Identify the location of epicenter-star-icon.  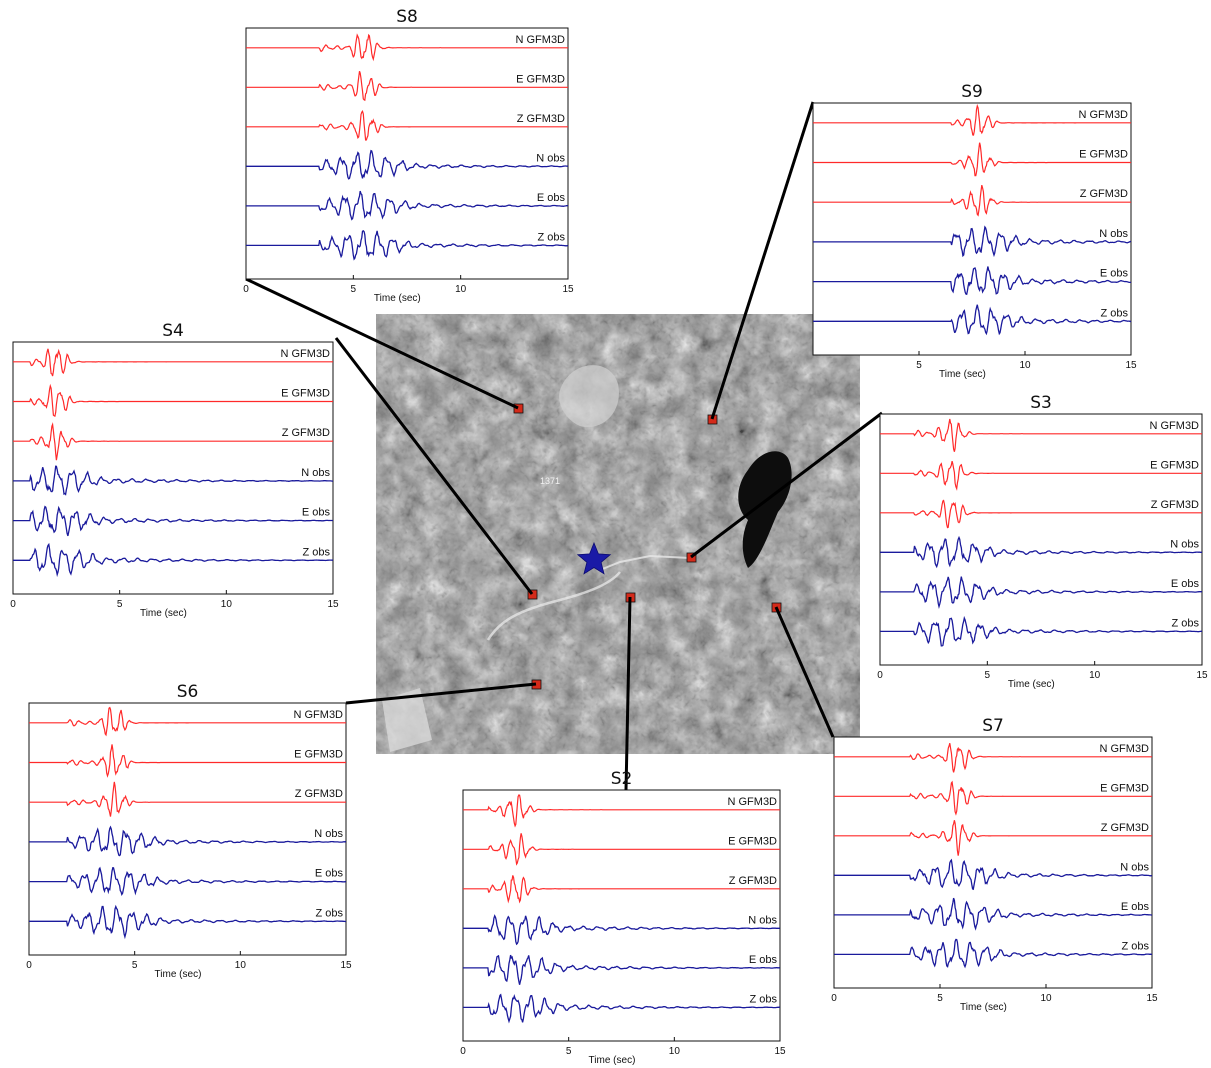
(594, 558).